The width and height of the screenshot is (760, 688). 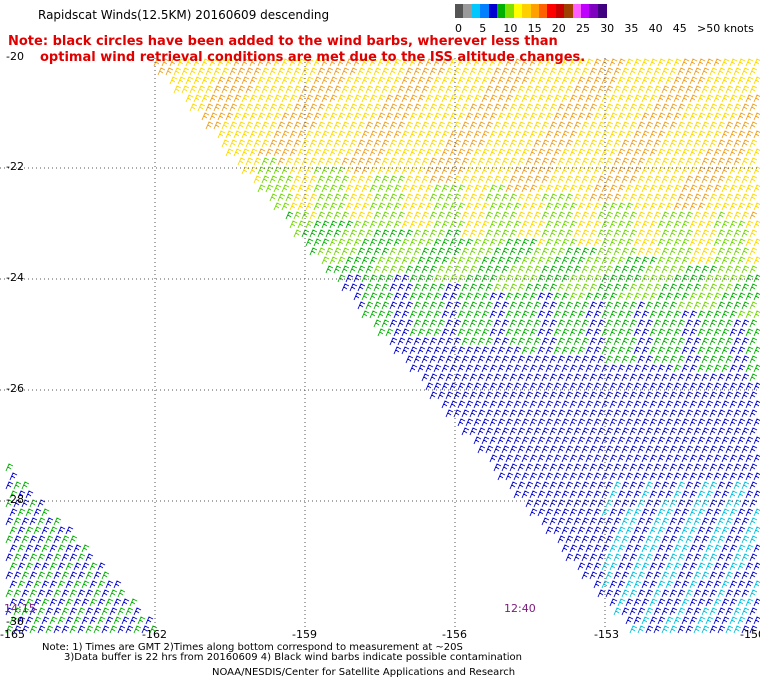 What do you see at coordinates (583, 28) in the screenshot?
I see `scale-label: 25` at bounding box center [583, 28].